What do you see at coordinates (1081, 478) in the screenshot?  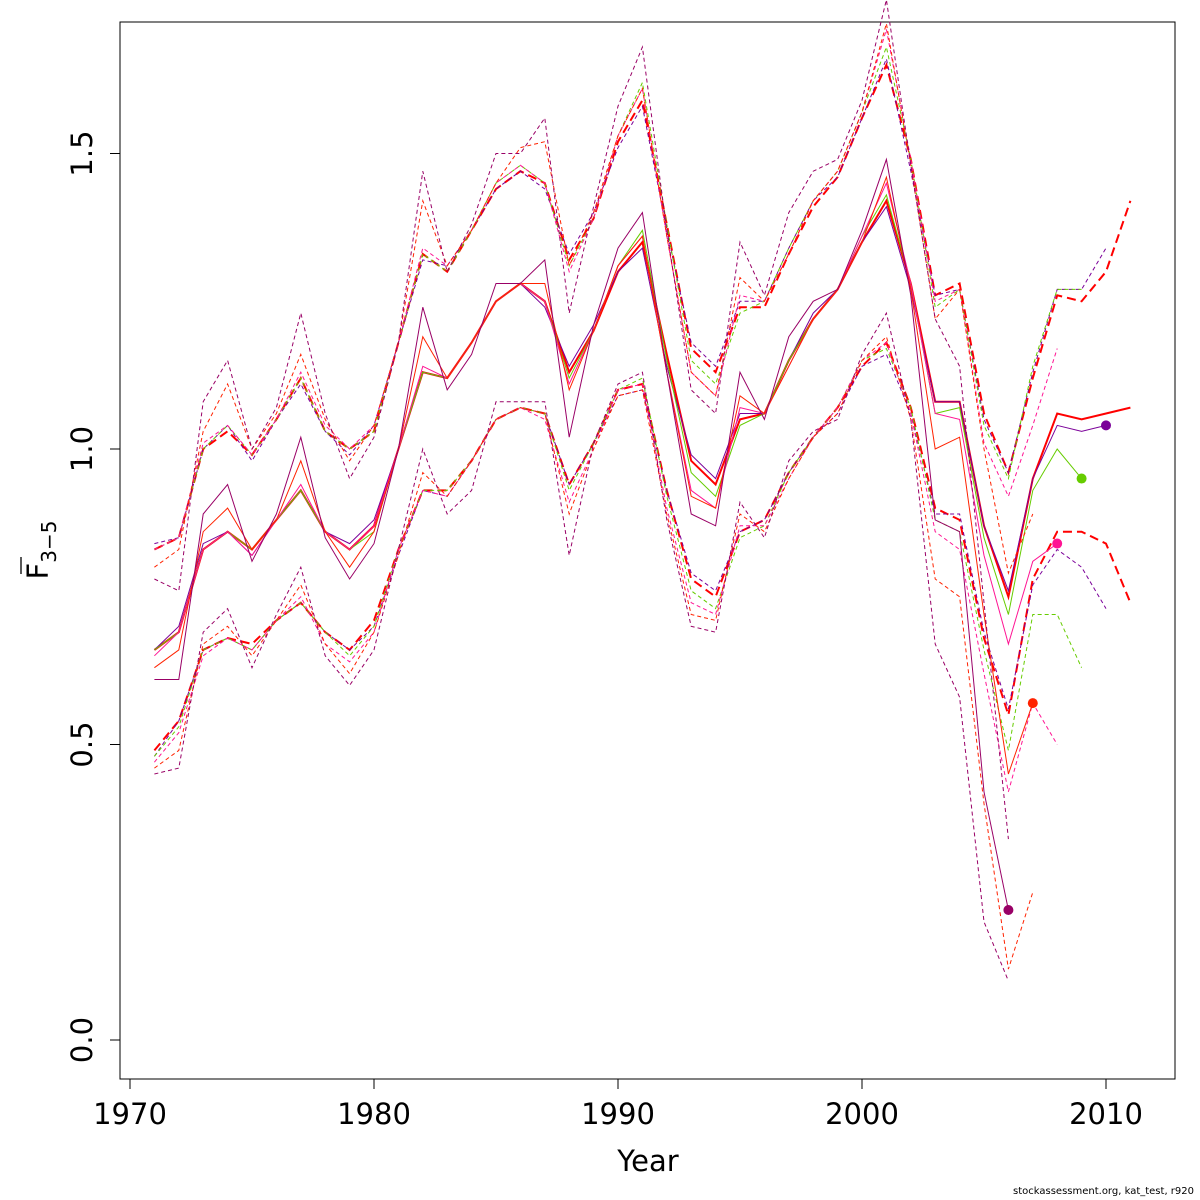 I see `series-2-endpoint-marker` at bounding box center [1081, 478].